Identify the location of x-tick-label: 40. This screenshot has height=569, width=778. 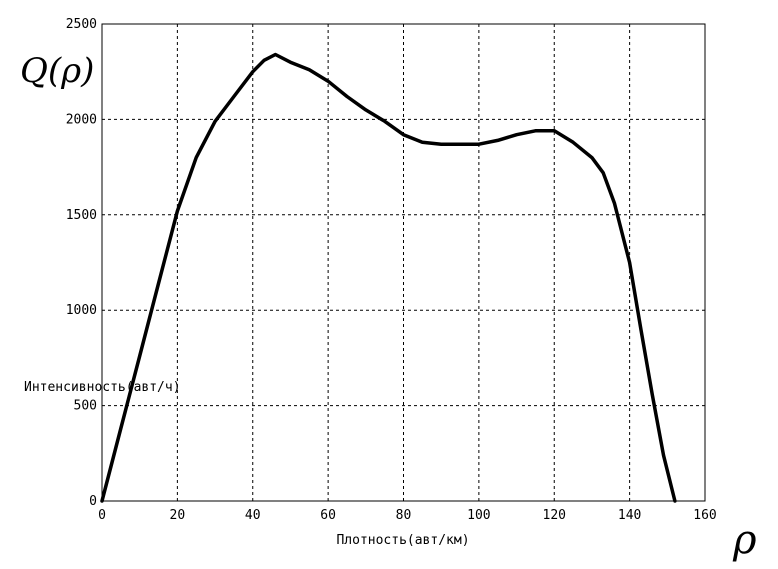
(253, 515).